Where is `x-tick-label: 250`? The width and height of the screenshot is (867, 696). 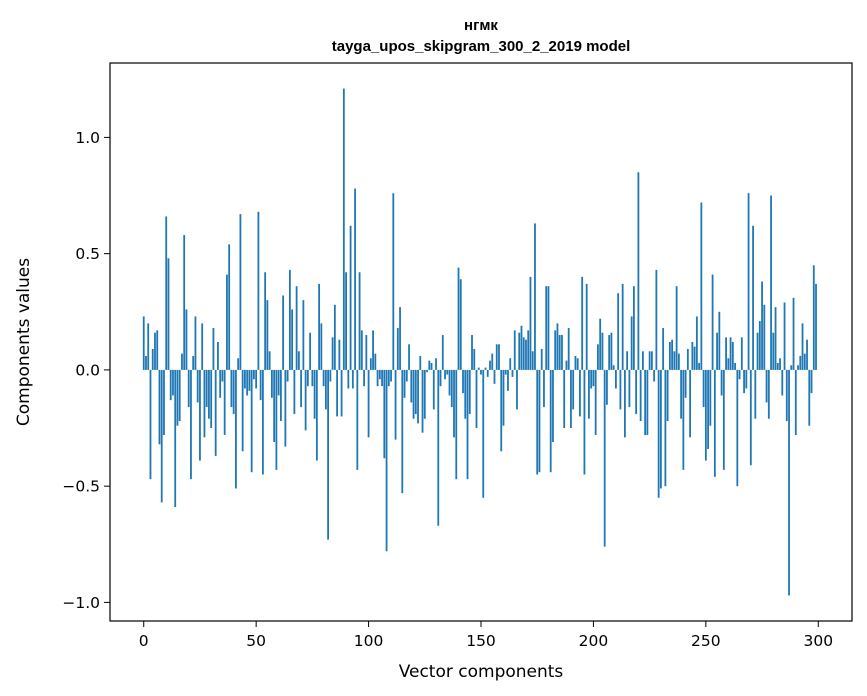 x-tick-label: 250 is located at coordinates (706, 641).